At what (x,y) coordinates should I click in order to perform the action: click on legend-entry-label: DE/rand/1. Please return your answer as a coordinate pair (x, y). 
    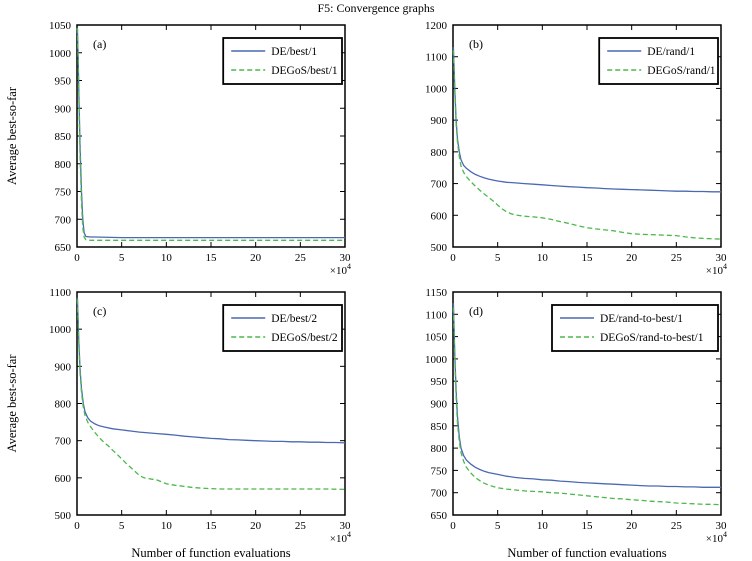
    Looking at the image, I should click on (671, 52).